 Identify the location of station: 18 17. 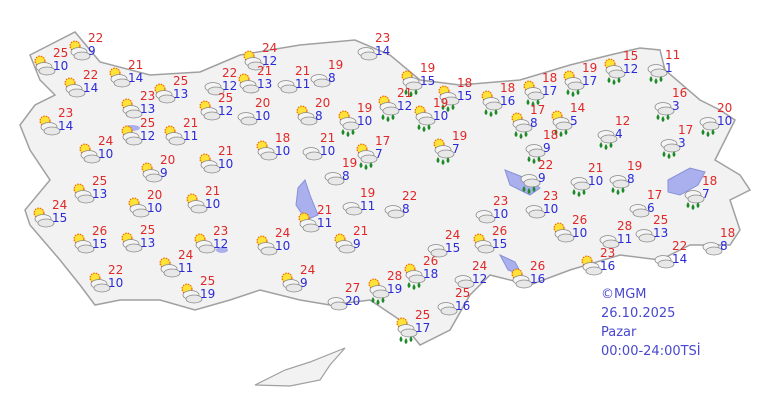
(545, 89).